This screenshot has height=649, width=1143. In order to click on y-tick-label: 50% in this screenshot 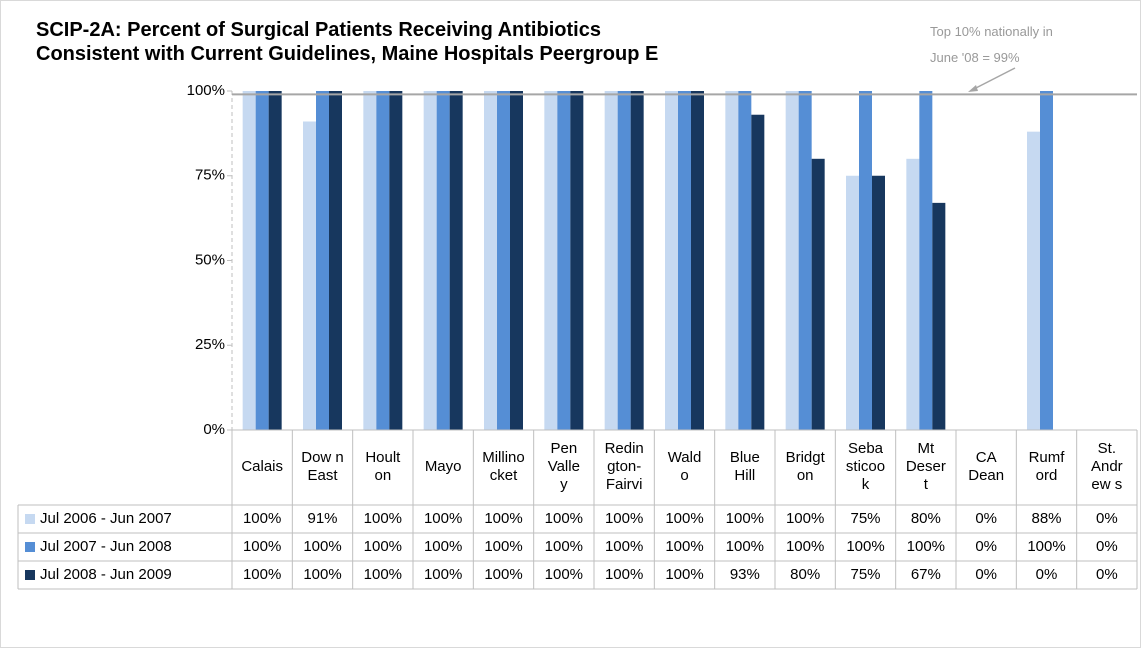, I will do `click(210, 259)`.